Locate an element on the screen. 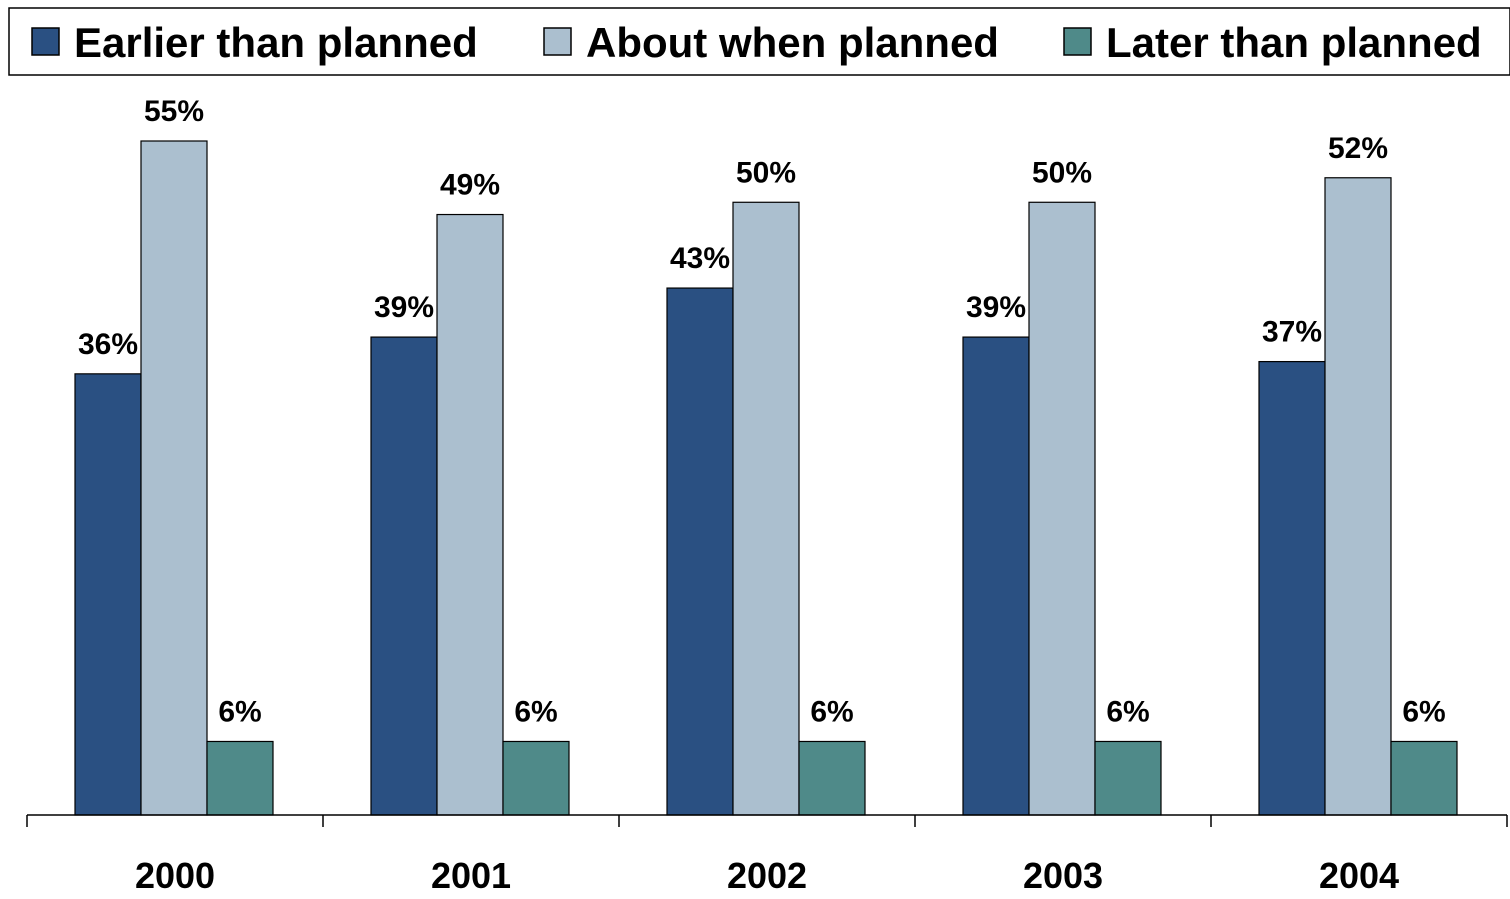  legend-label: Earlier than planned is located at coordinates (276, 42).